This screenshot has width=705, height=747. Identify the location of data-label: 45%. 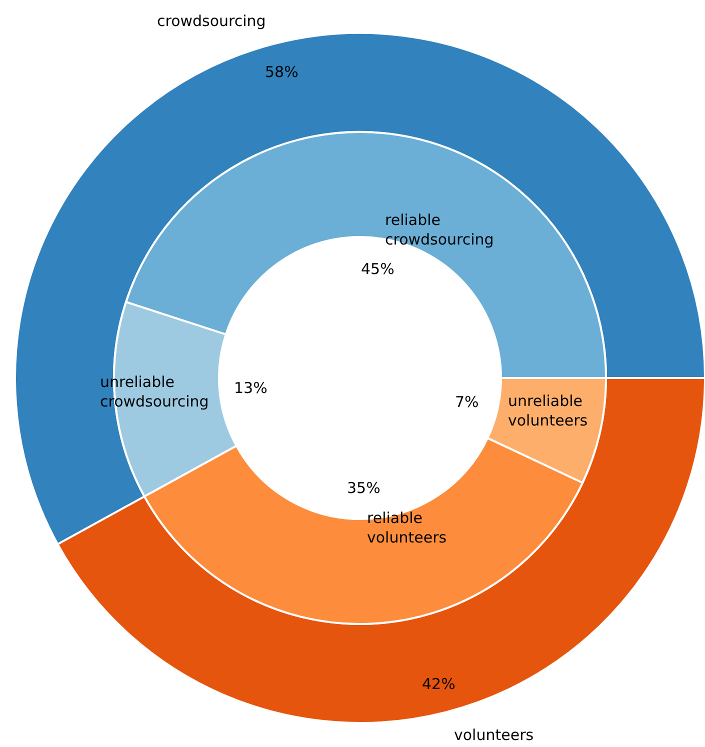
(377, 269).